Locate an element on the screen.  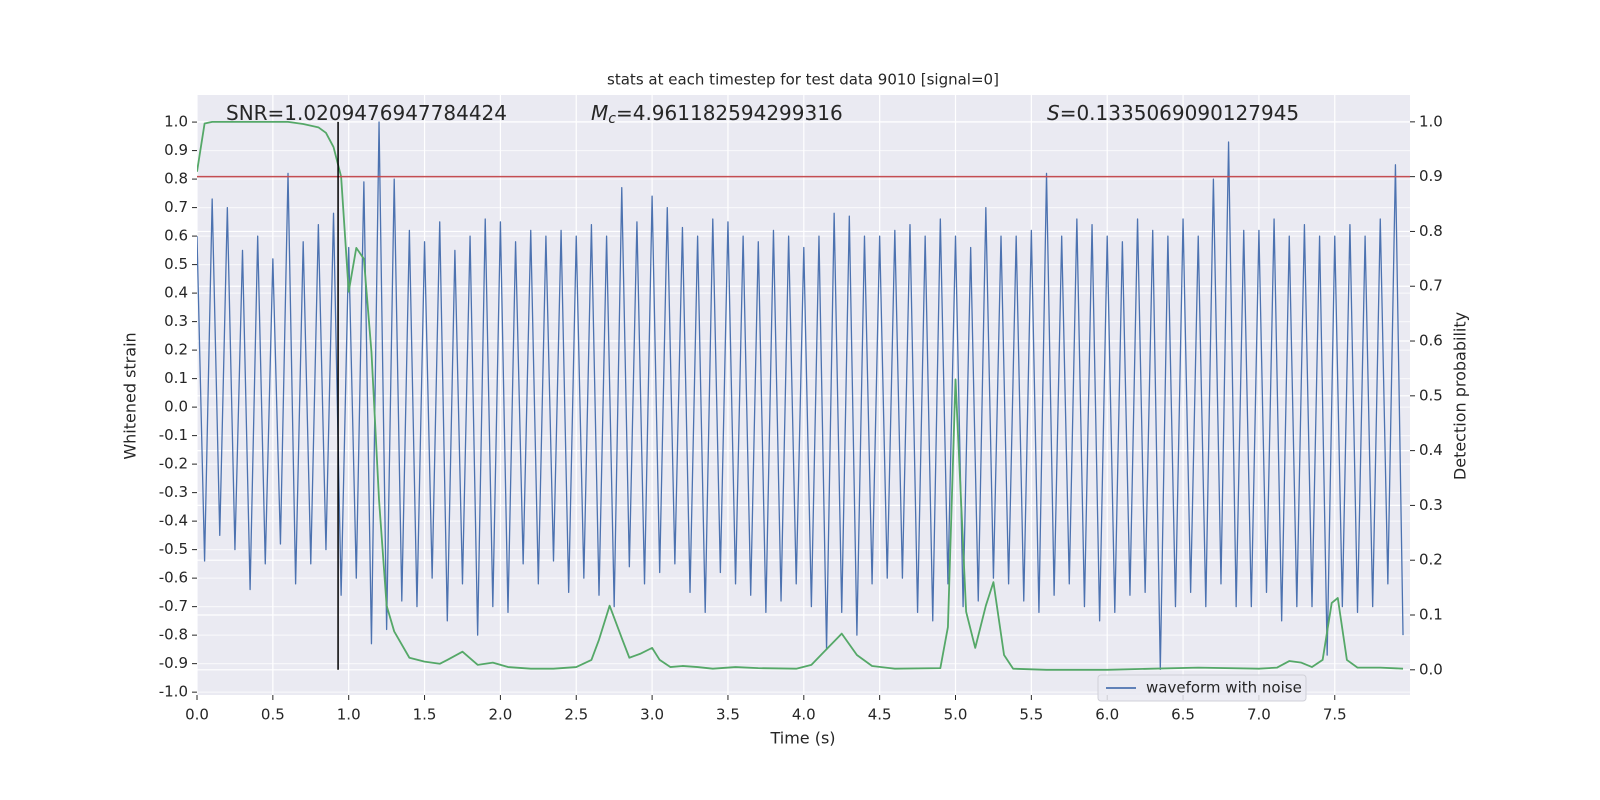
annotation-text: =0.1335069090127945 is located at coordinates (1179, 113).